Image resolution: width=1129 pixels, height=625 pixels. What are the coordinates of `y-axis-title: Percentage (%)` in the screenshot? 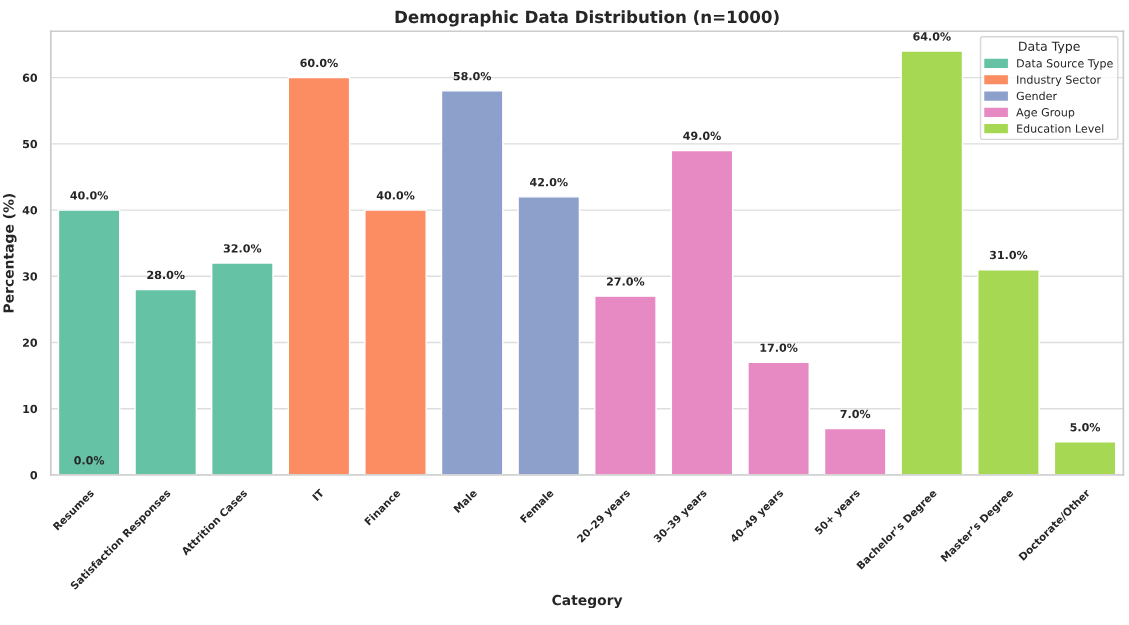 It's located at (10, 253).